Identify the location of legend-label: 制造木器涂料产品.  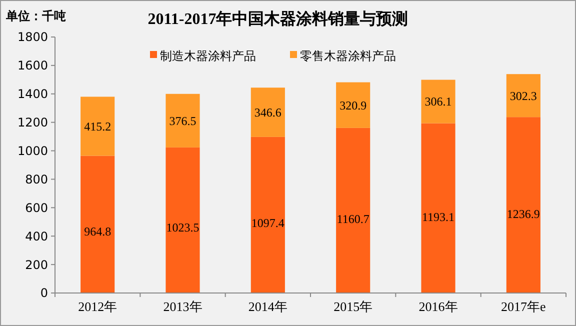
(208, 56).